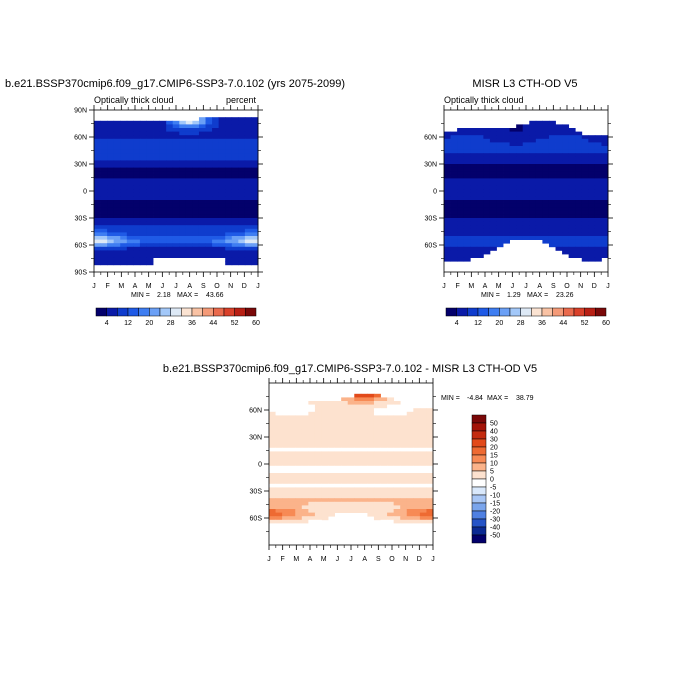  What do you see at coordinates (80, 138) in the screenshot?
I see `model-y-tick-label: 60N` at bounding box center [80, 138].